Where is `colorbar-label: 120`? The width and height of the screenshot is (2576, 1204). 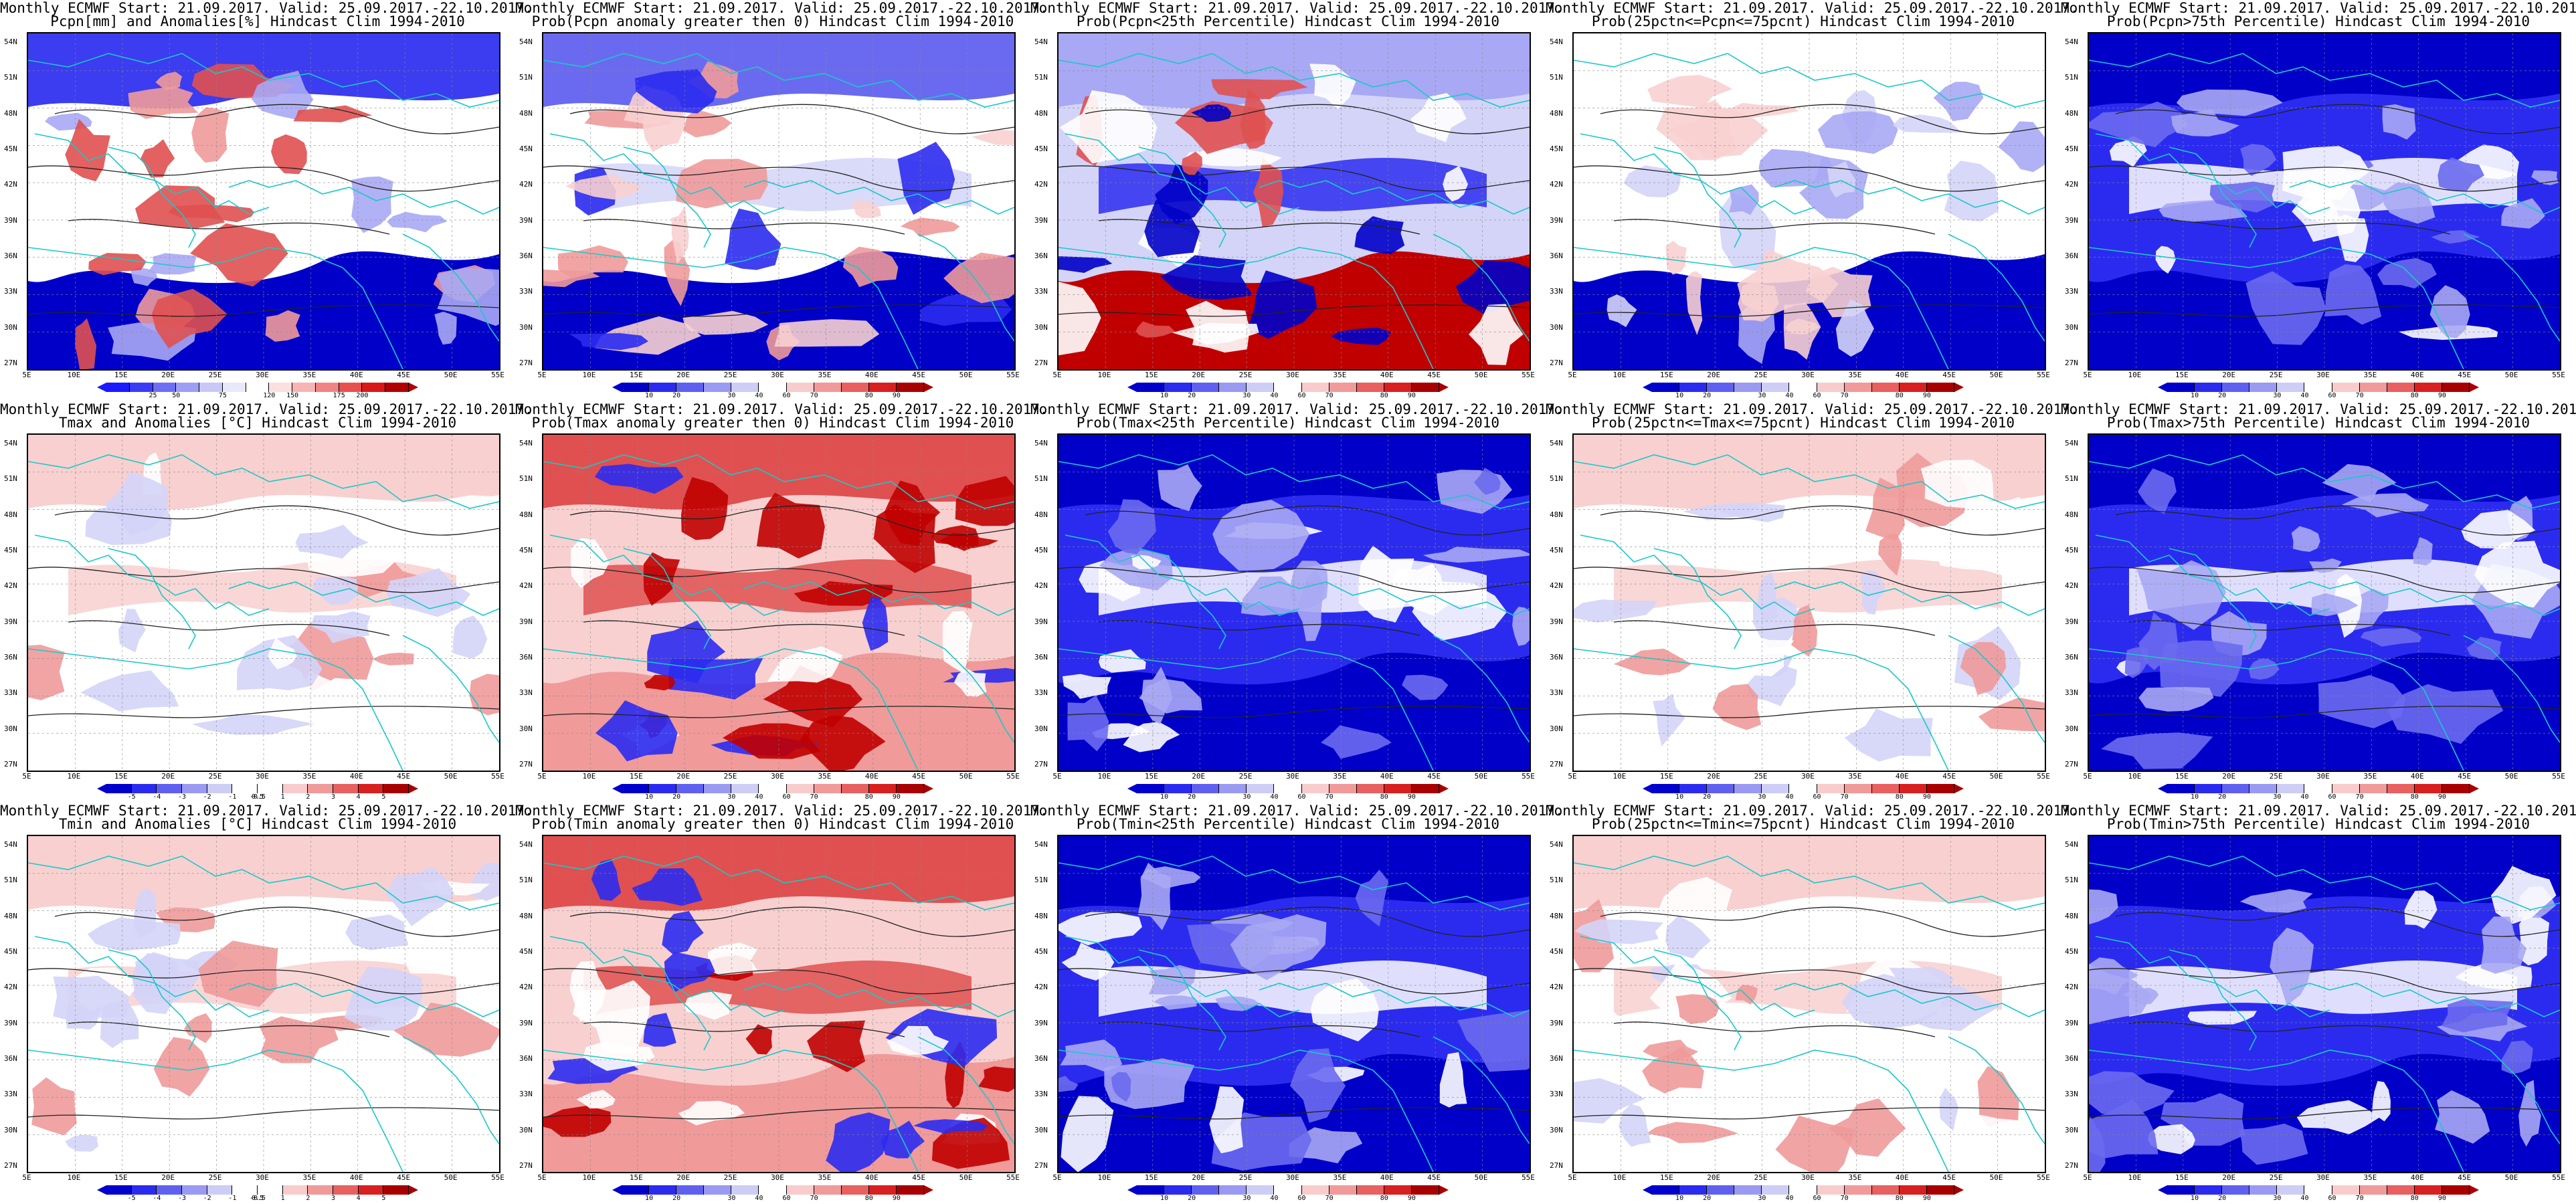
colorbar-label: 120 is located at coordinates (269, 395).